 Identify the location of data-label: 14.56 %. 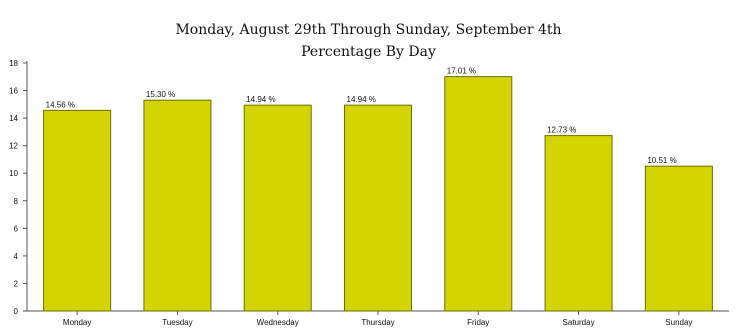
(60, 104).